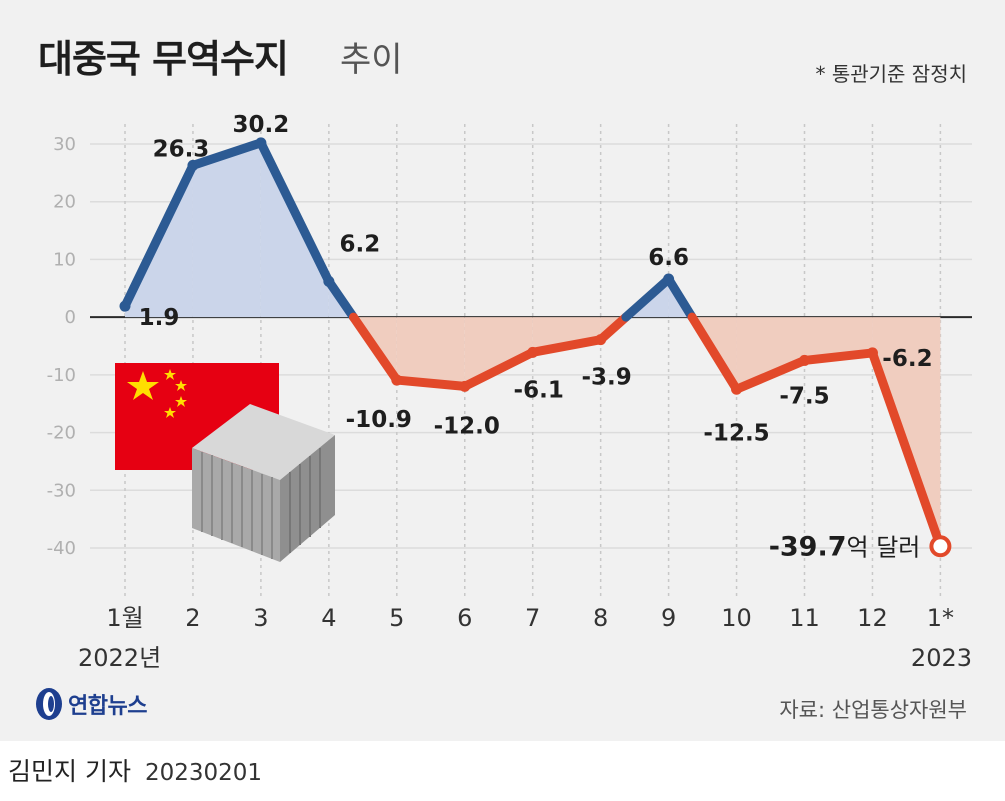  What do you see at coordinates (192, 618) in the screenshot?
I see `x-tick-label: 2` at bounding box center [192, 618].